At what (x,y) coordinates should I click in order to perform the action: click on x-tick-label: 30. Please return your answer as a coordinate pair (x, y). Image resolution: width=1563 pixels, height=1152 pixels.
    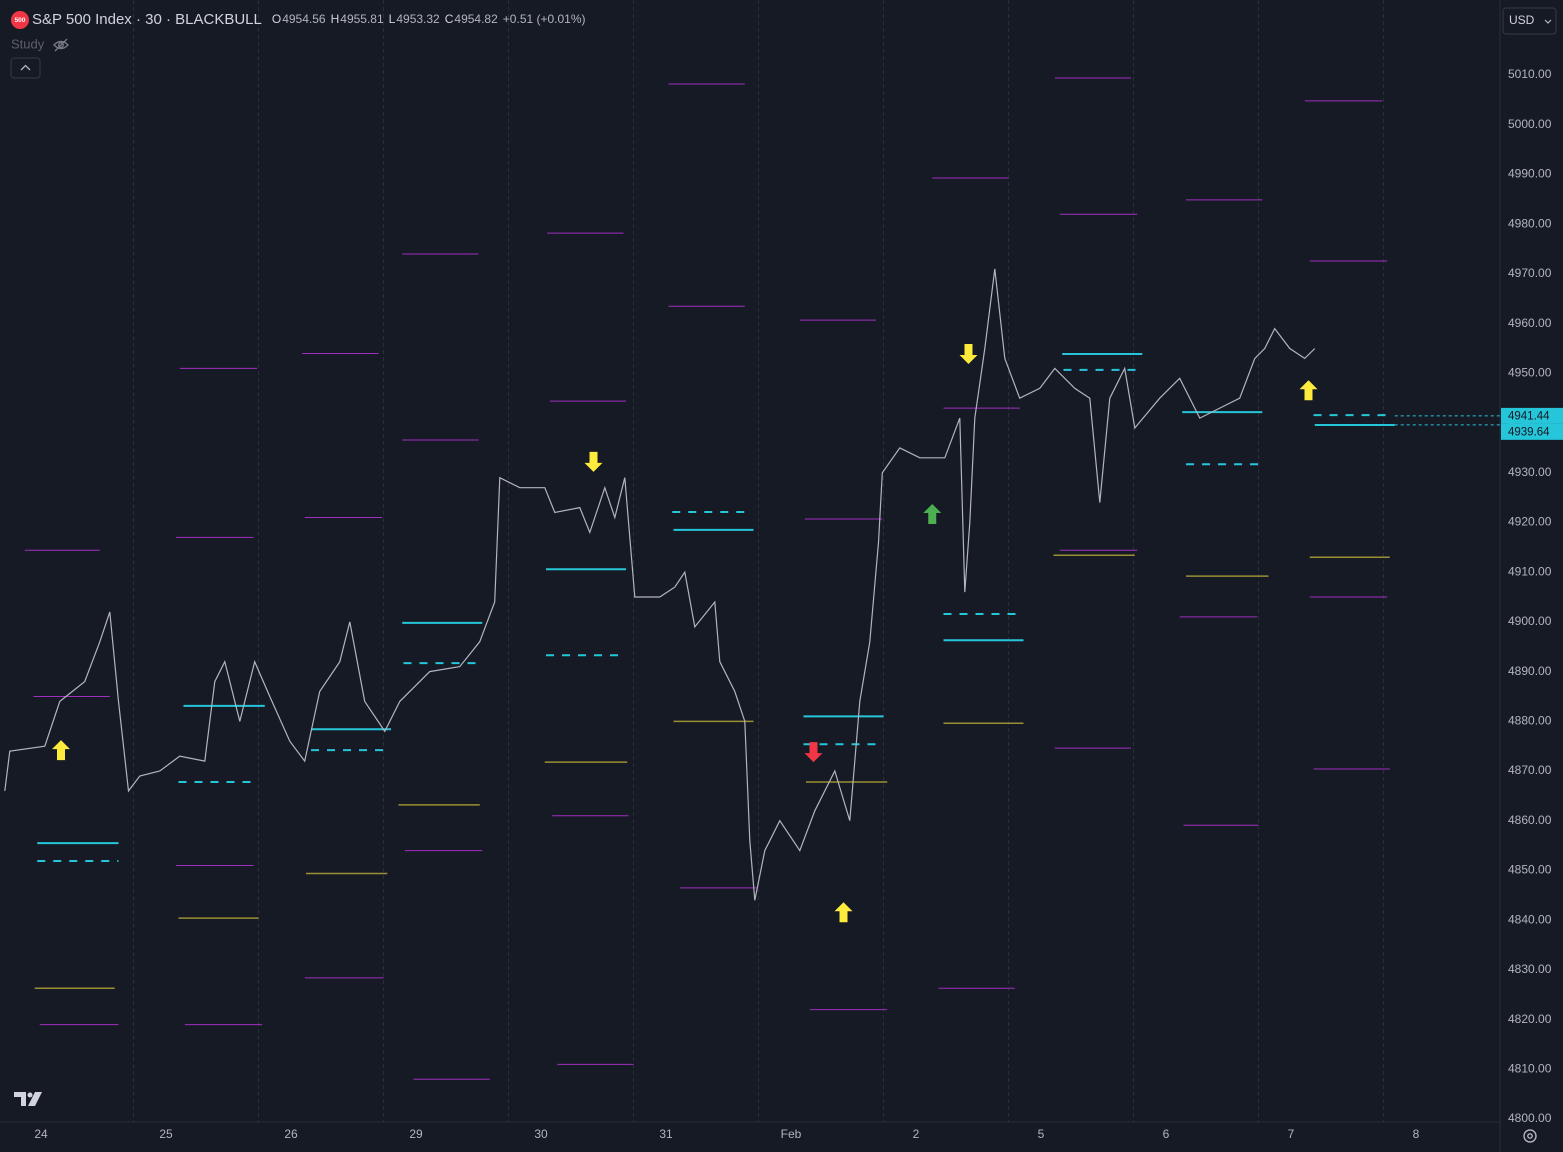
    Looking at the image, I should click on (541, 1134).